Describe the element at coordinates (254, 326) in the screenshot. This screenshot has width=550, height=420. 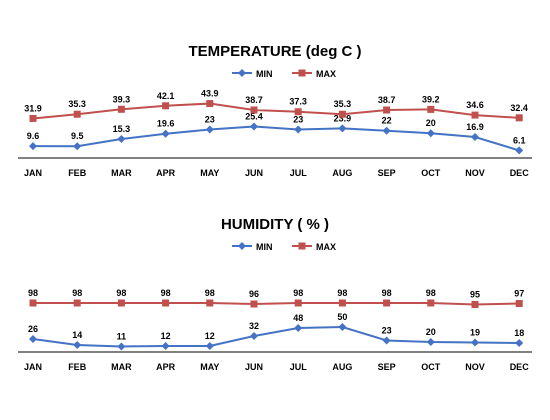
I see `data-label-min: 32` at that location.